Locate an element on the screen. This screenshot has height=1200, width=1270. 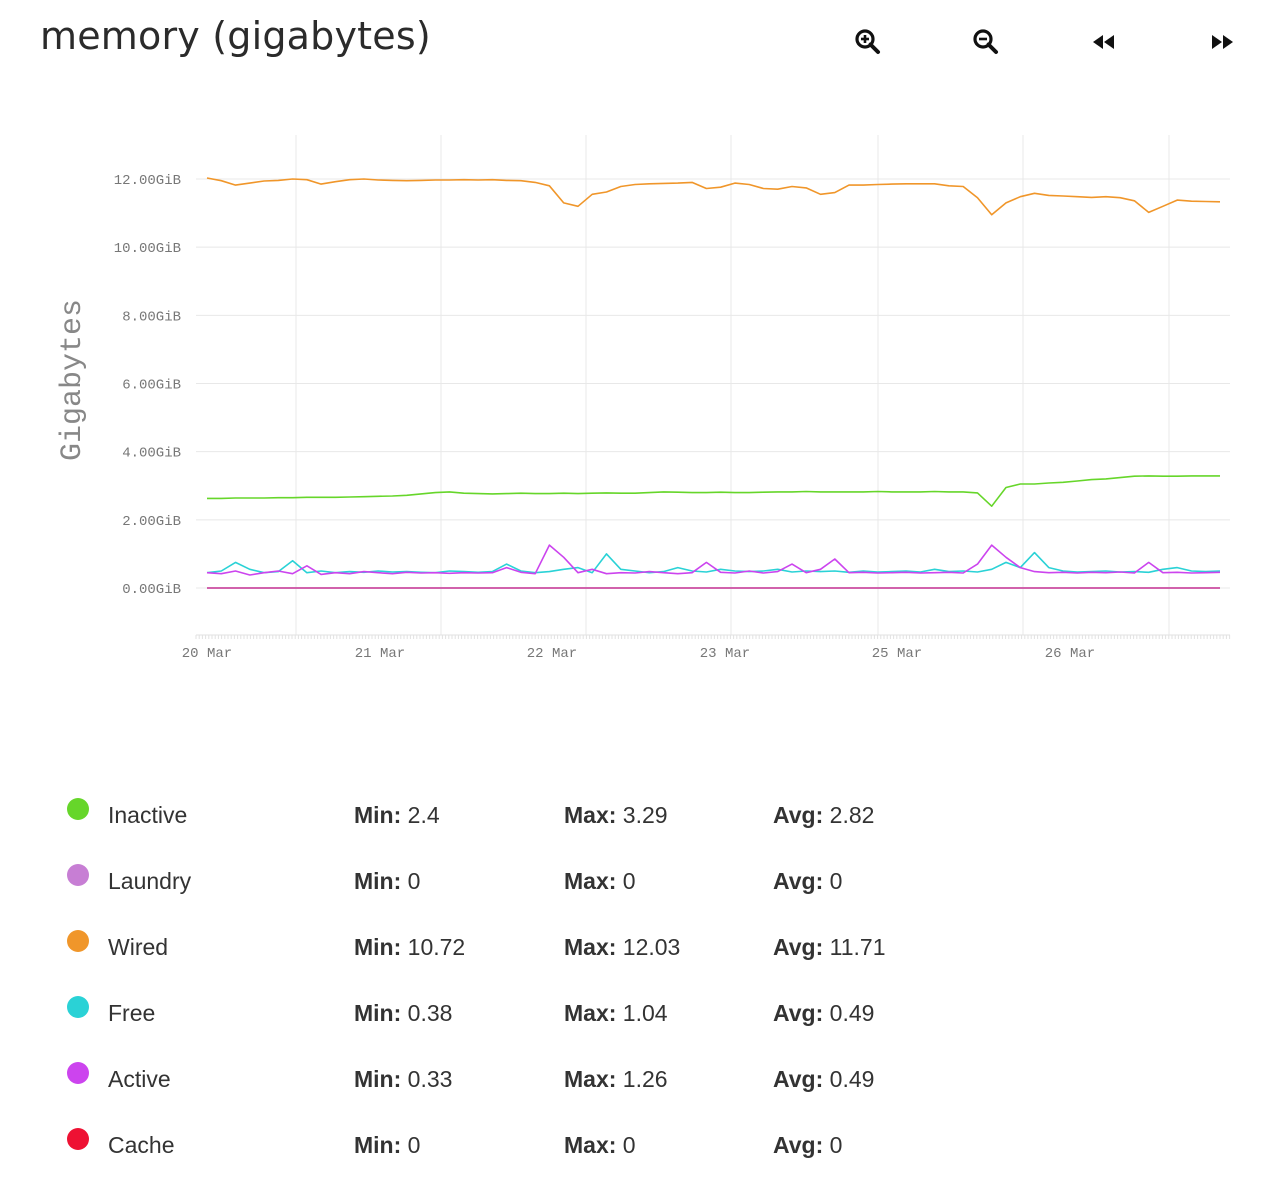
legend-series-name: Inactive is located at coordinates (148, 815).